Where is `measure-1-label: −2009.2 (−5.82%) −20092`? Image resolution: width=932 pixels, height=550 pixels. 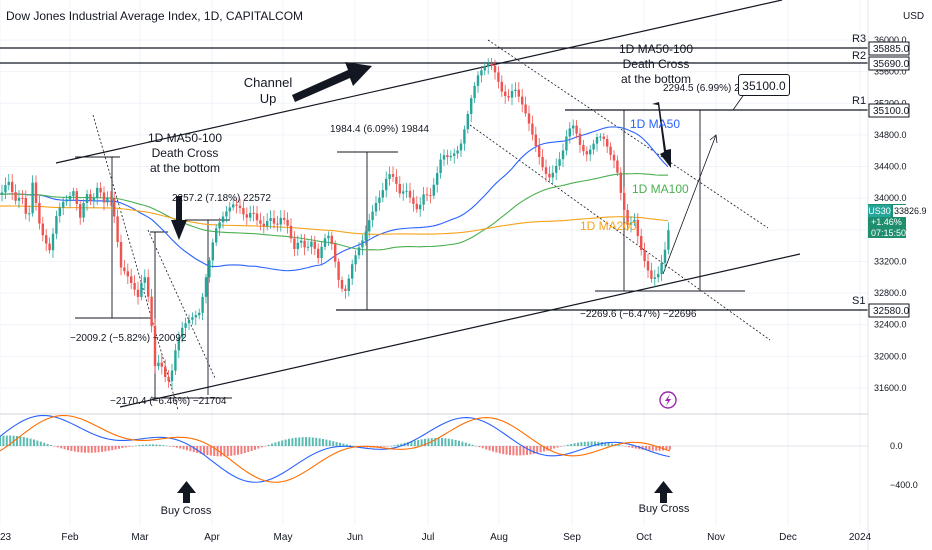 measure-1-label: −2009.2 (−5.82%) −20092 is located at coordinates (128, 338).